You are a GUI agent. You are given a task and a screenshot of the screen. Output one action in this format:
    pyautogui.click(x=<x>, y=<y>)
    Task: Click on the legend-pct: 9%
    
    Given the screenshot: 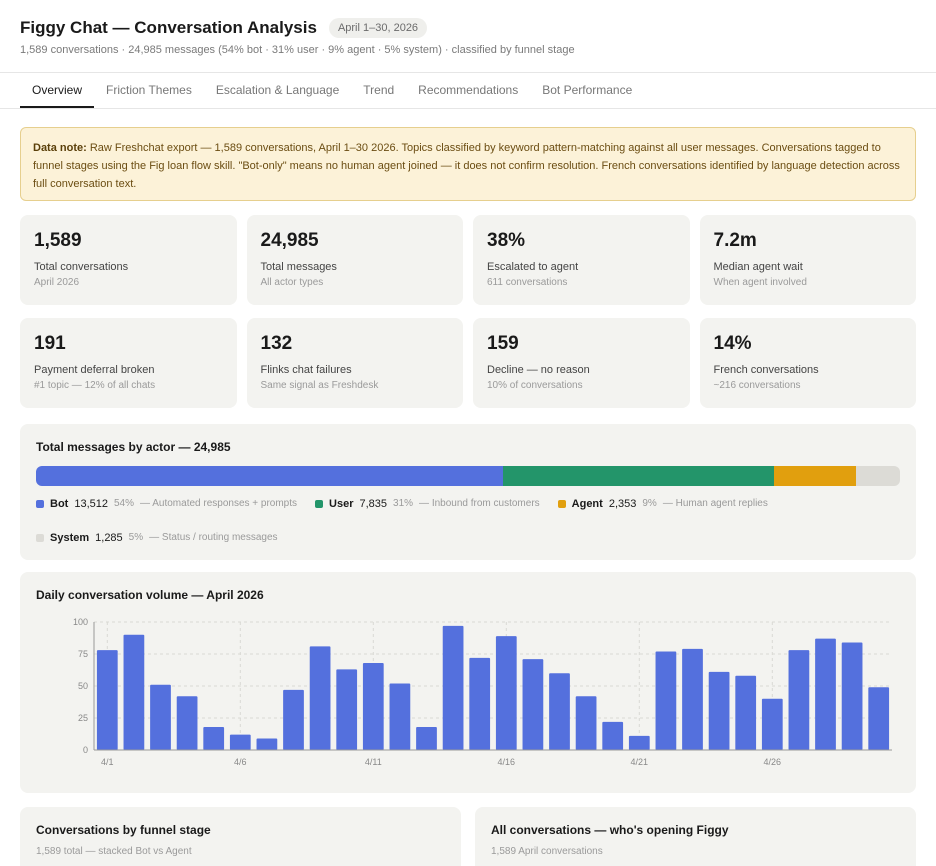 What is the action you would take?
    pyautogui.click(x=649, y=503)
    